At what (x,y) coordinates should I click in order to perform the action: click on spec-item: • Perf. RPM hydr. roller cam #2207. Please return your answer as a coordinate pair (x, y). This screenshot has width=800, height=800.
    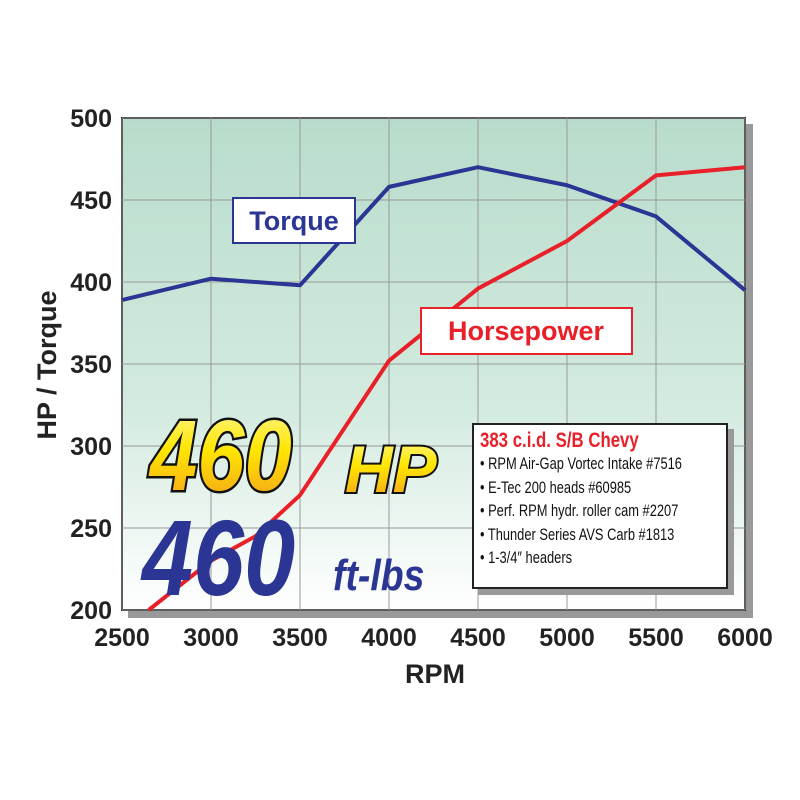
    Looking at the image, I should click on (579, 511).